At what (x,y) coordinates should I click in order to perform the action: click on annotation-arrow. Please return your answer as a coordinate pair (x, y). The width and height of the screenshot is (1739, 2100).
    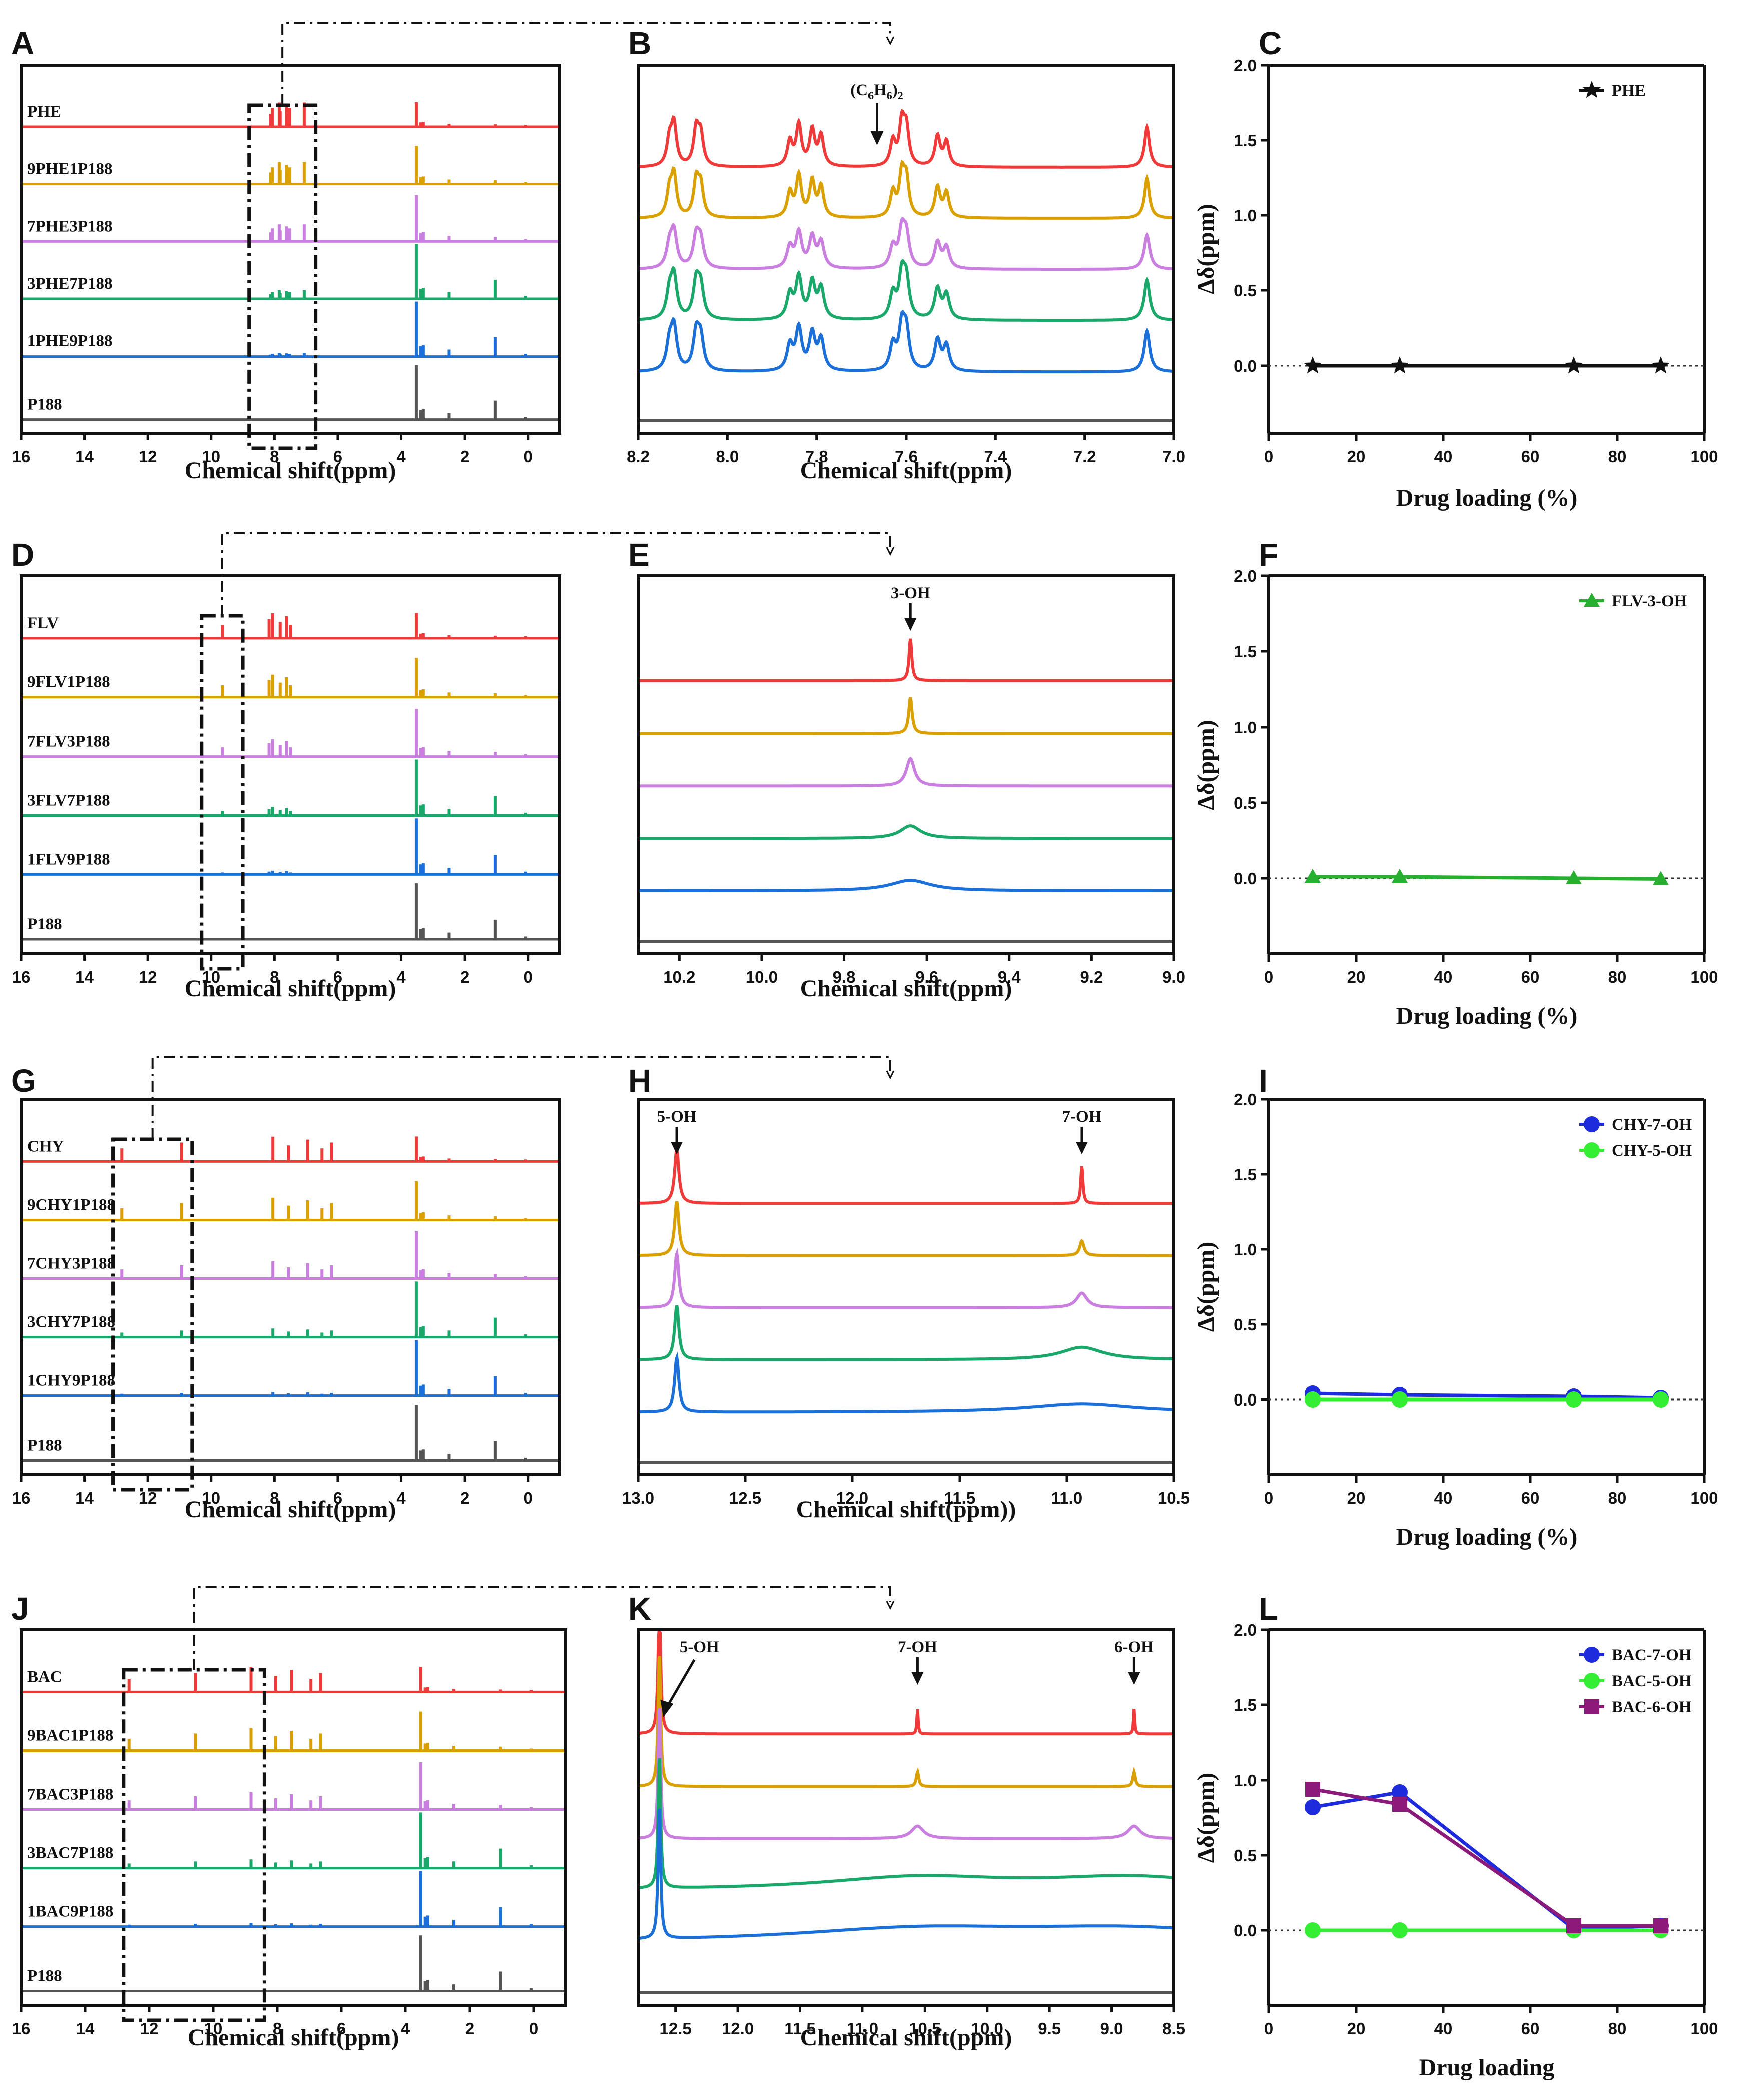
    Looking at the image, I should click on (680, 1685).